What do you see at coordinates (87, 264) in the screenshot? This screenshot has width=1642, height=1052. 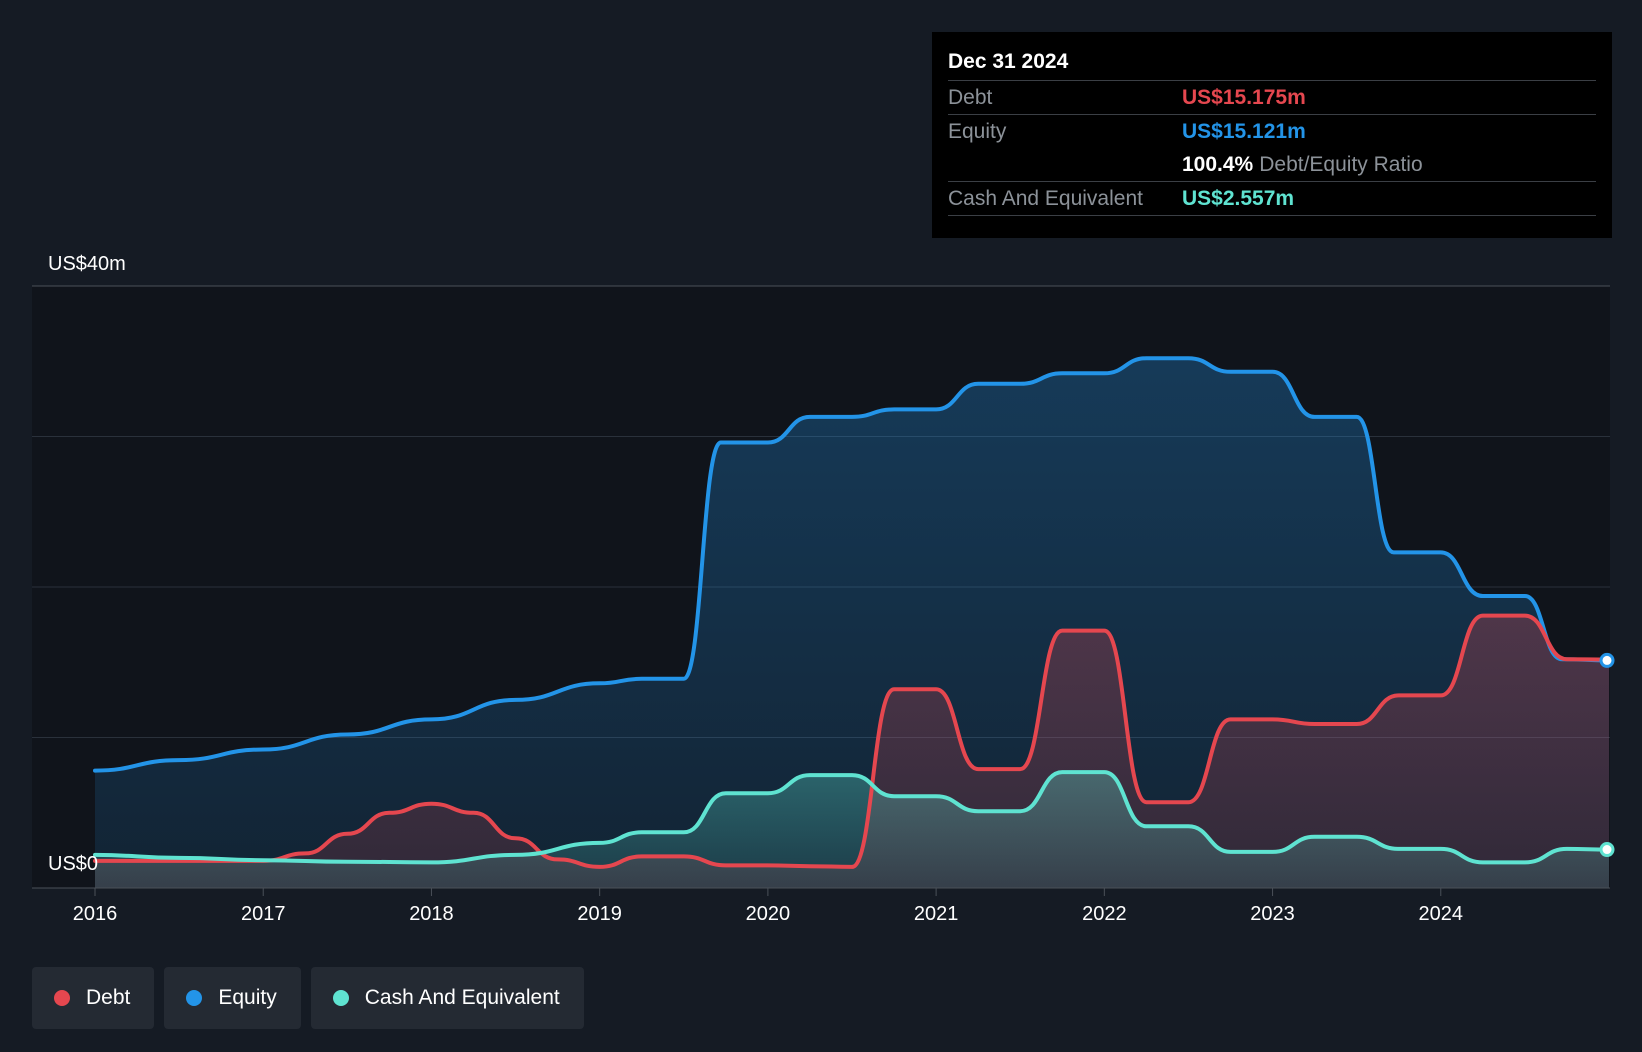 I see `y-axis-top-label: US$40m` at bounding box center [87, 264].